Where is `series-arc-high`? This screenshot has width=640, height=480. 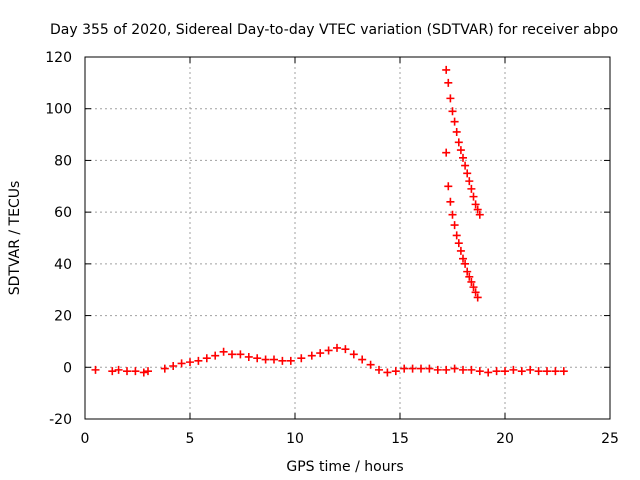 series-arc-high is located at coordinates (463, 142).